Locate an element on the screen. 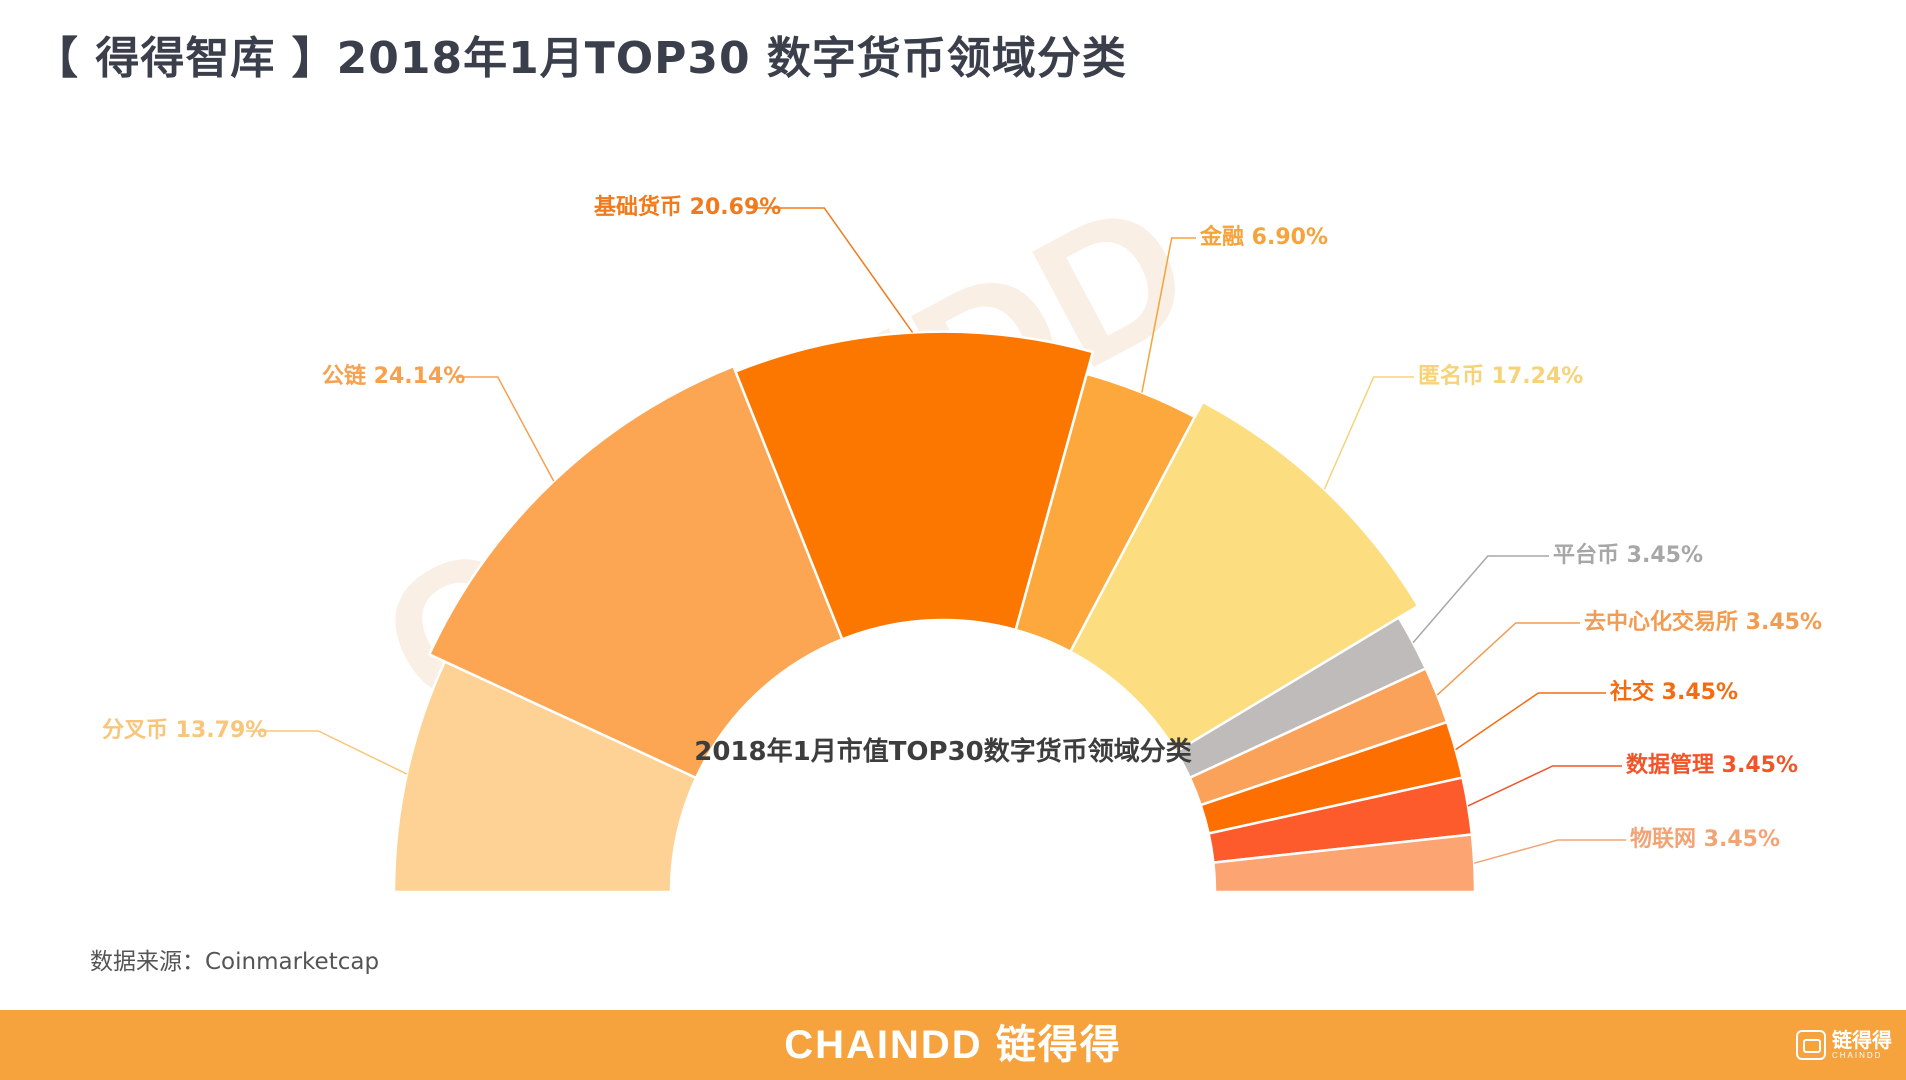 Image resolution: width=1906 pixels, height=1080 pixels. slice-label-7: 社交 3.45% is located at coordinates (1674, 692).